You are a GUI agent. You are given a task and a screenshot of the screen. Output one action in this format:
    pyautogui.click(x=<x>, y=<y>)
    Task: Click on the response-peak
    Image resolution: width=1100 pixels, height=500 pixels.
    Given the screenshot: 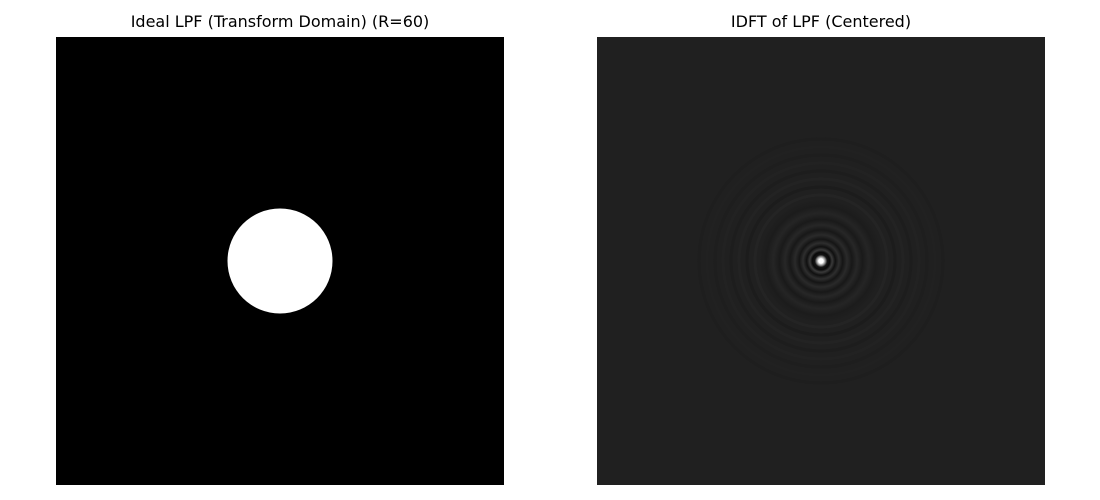 What is the action you would take?
    pyautogui.click(x=821, y=261)
    